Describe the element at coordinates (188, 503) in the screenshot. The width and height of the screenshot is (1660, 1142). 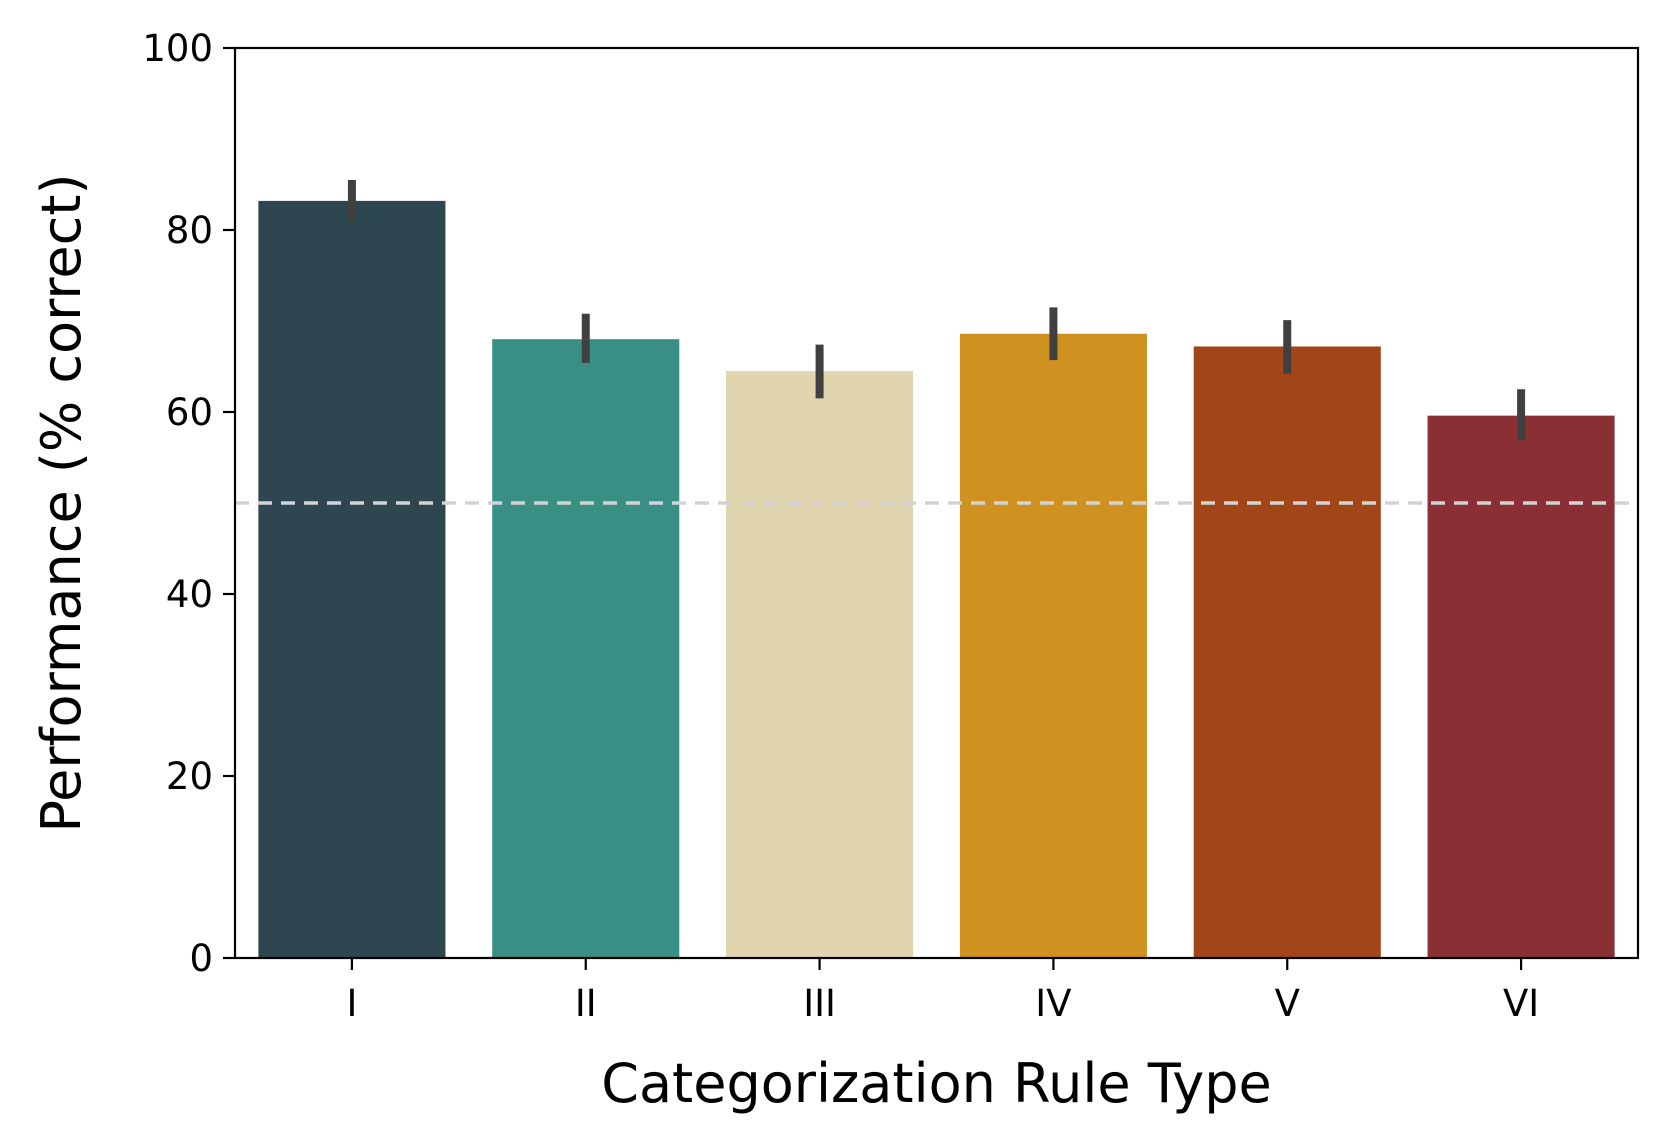
I see `y-axis-ticks: 0 20 40 60 80 100` at that location.